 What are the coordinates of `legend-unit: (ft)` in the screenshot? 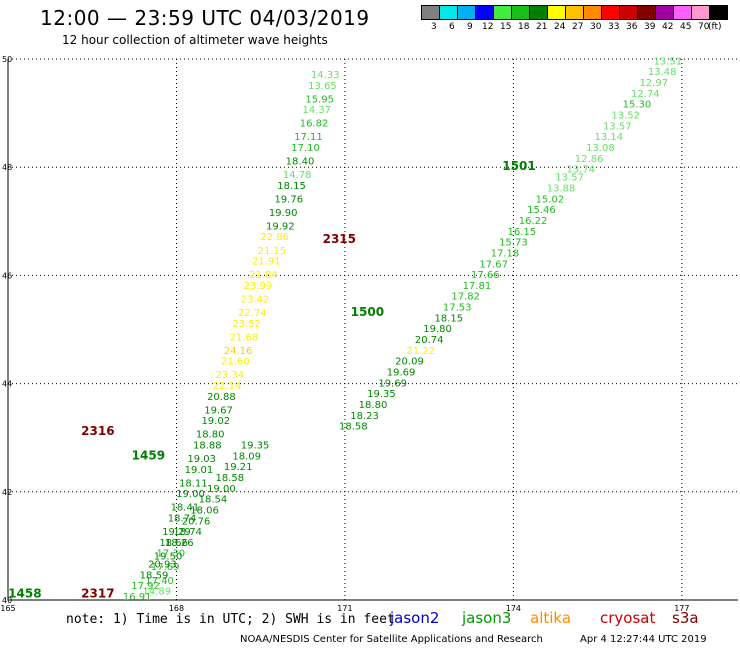 It's located at (715, 27).